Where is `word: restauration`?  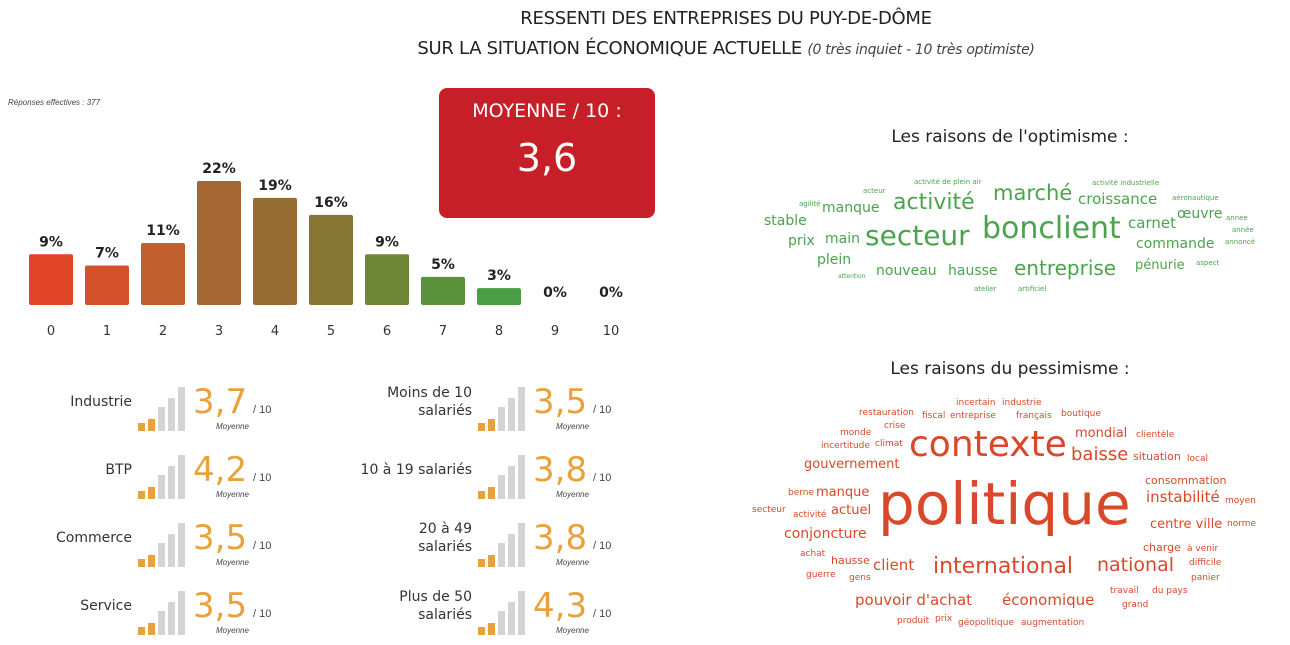 word: restauration is located at coordinates (886, 413).